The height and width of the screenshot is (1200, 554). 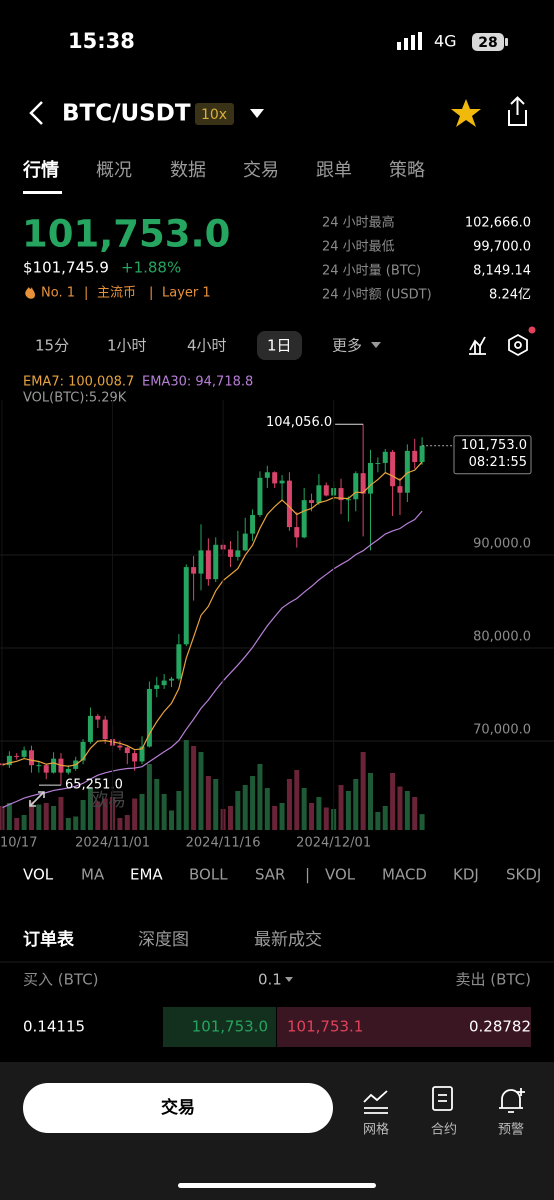 I want to click on tab: 跟单, so click(x=334, y=170).